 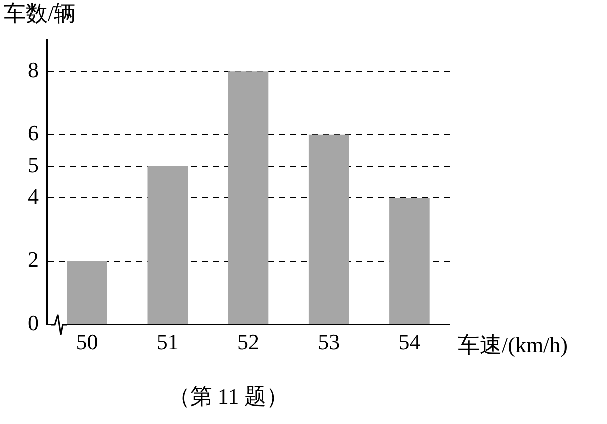 I want to click on y-tick-label: 0, so click(x=33, y=323).